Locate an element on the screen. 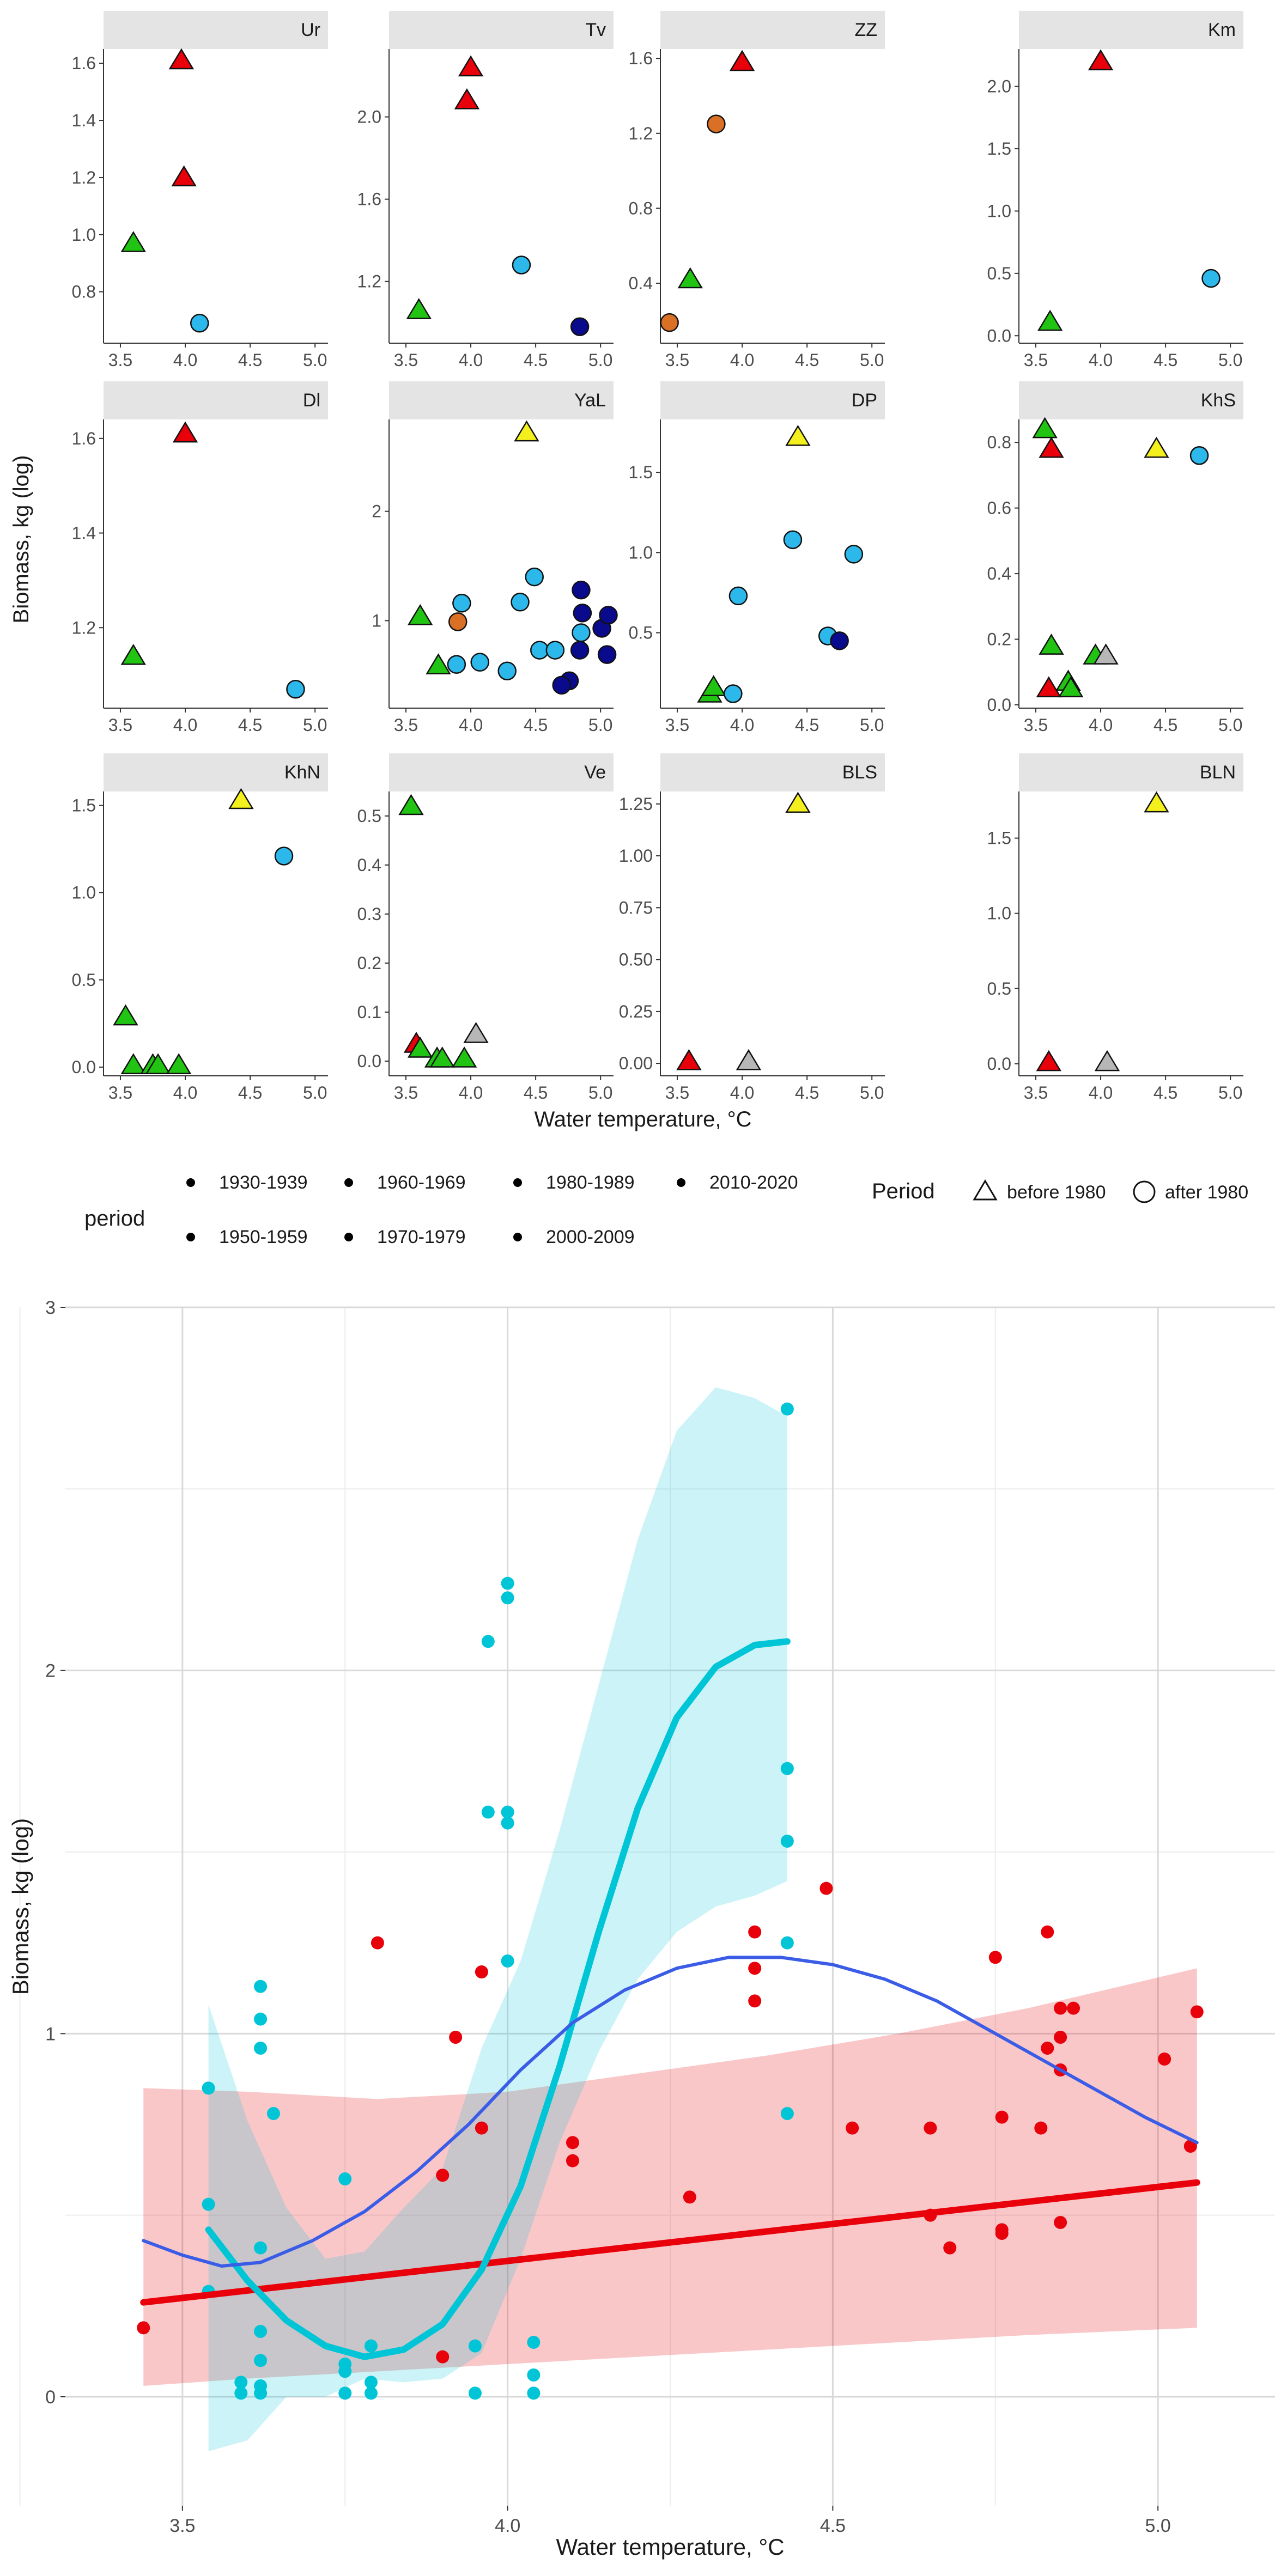  x-tick-label-DP: 4.0 is located at coordinates (742, 725).